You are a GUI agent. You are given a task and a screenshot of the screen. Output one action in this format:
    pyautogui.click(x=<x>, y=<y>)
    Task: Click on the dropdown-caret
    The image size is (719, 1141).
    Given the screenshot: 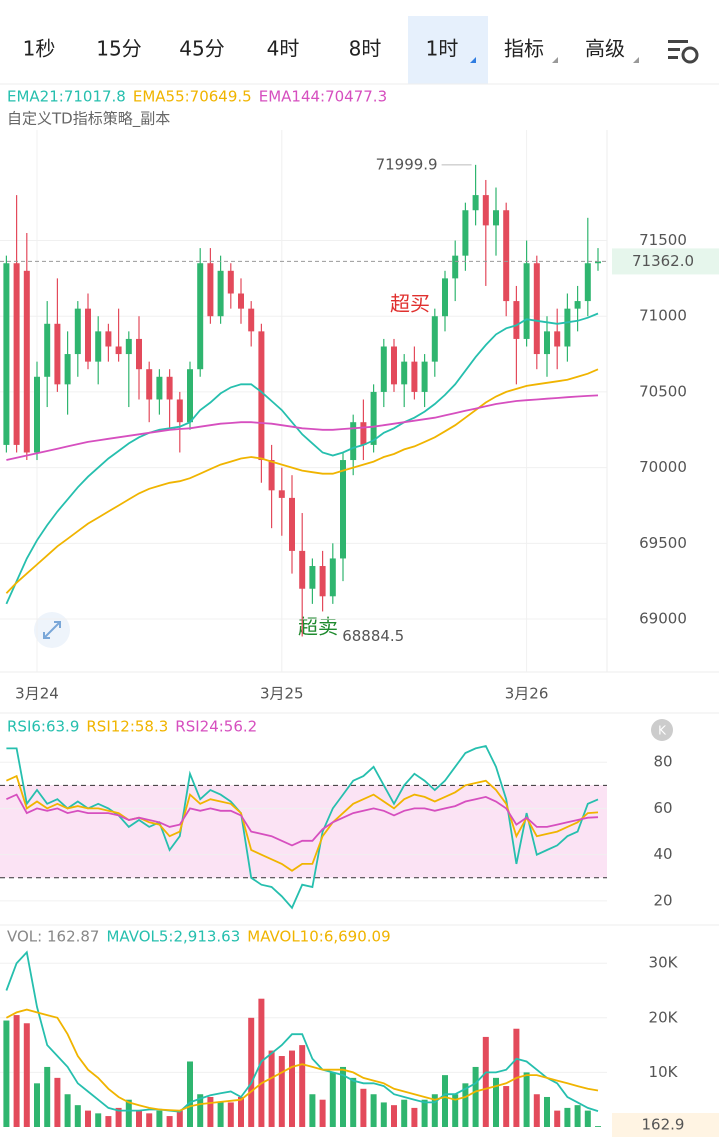 What is the action you would take?
    pyautogui.click(x=636, y=60)
    